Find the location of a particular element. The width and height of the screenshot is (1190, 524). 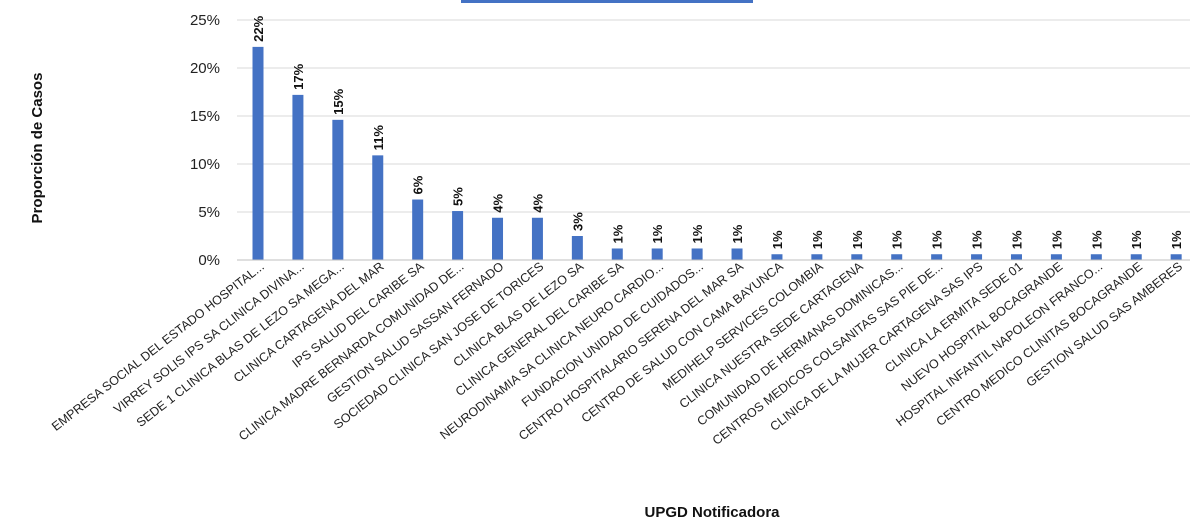

data-label: 3% is located at coordinates (577, 221).